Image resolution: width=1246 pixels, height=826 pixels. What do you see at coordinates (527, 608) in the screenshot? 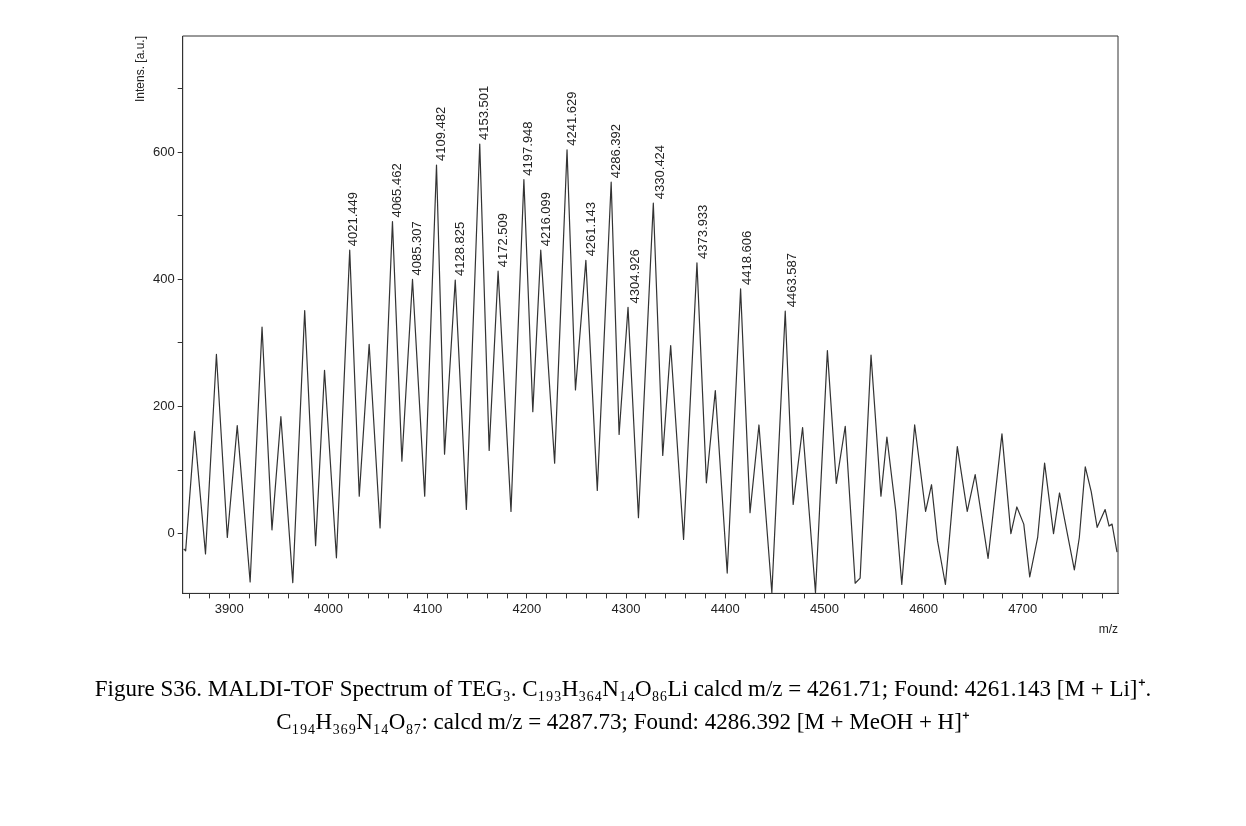
I see `x-tick-label: 4200` at bounding box center [527, 608].